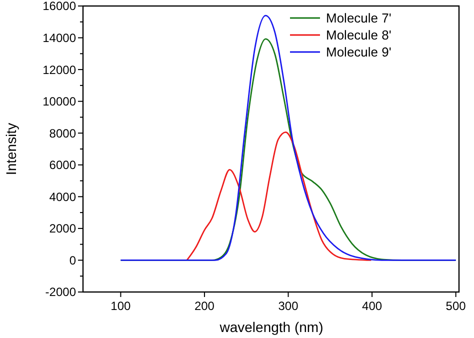 The height and width of the screenshot is (338, 474). I want to click on y-tick-label: 10000, so click(59, 101).